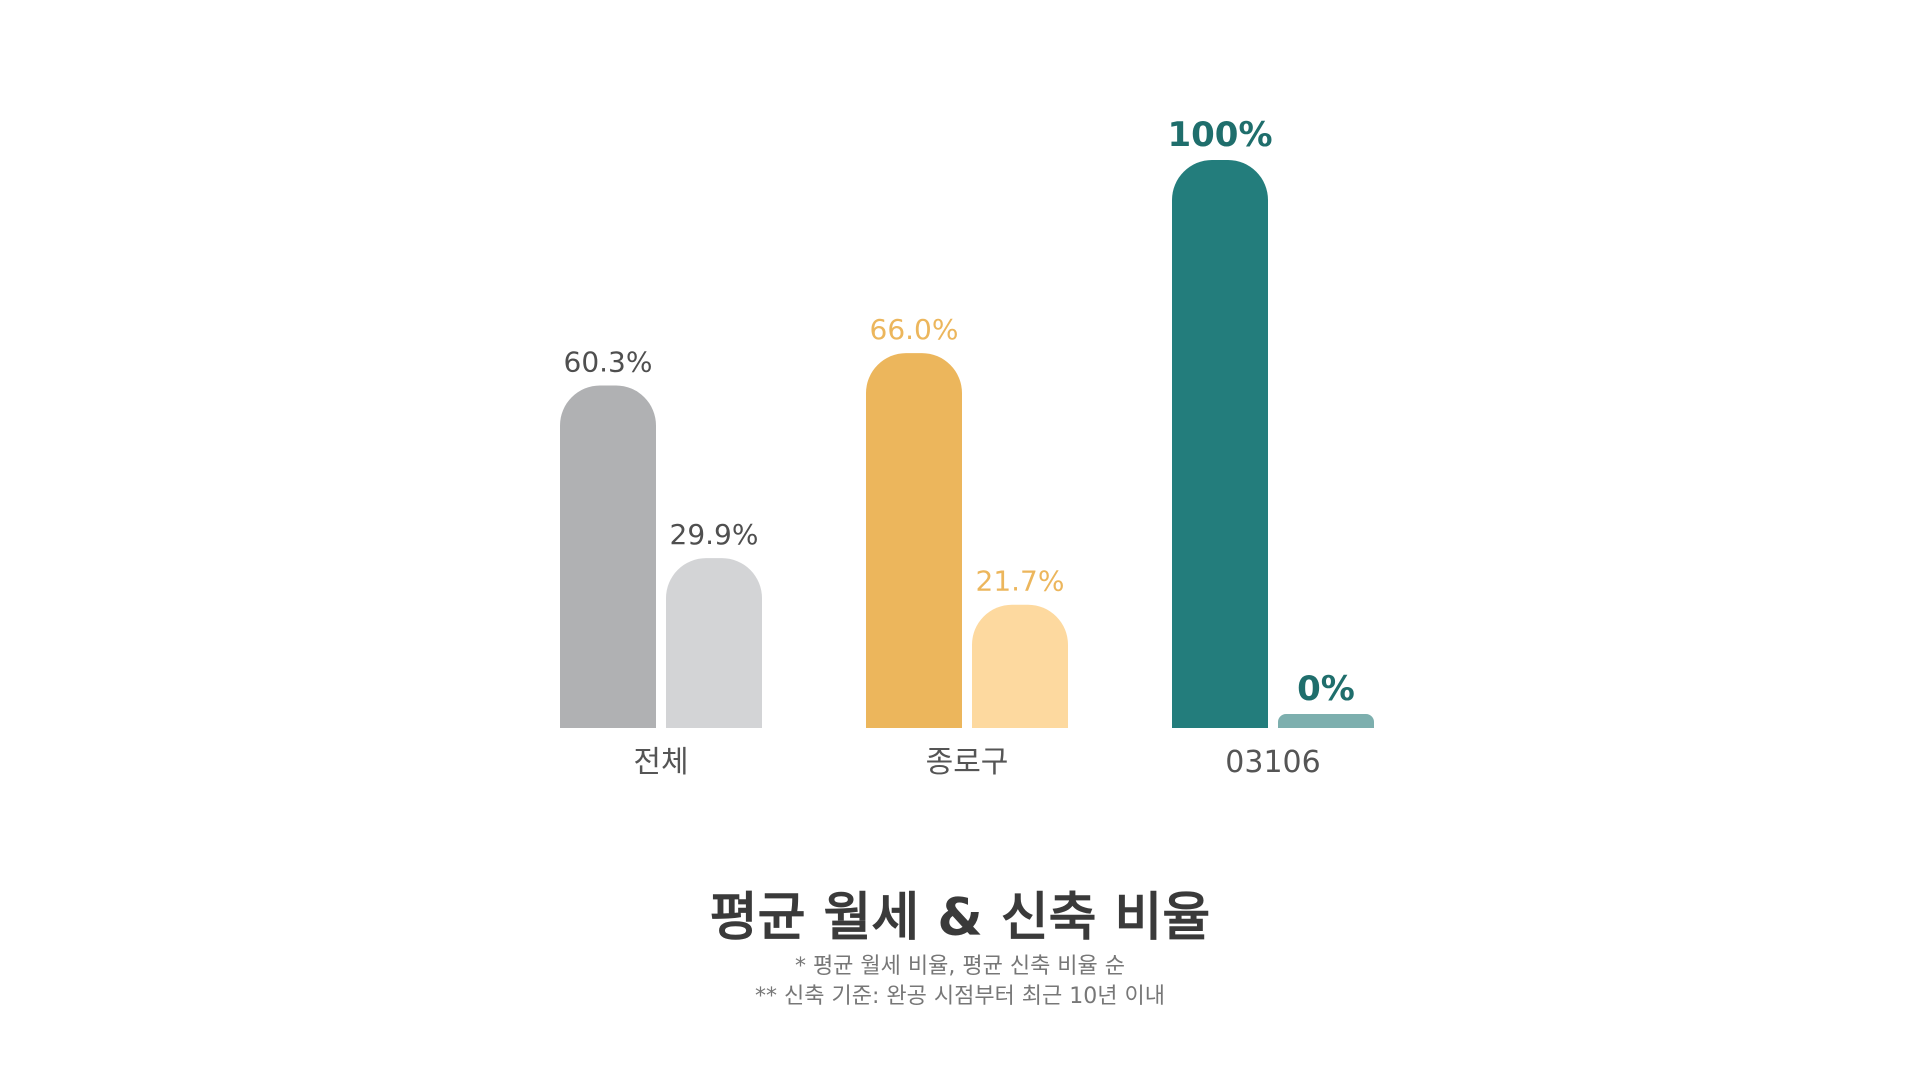  Describe the element at coordinates (1020, 581) in the screenshot. I see `value-label-종로구-series-2: 21.7%` at that location.